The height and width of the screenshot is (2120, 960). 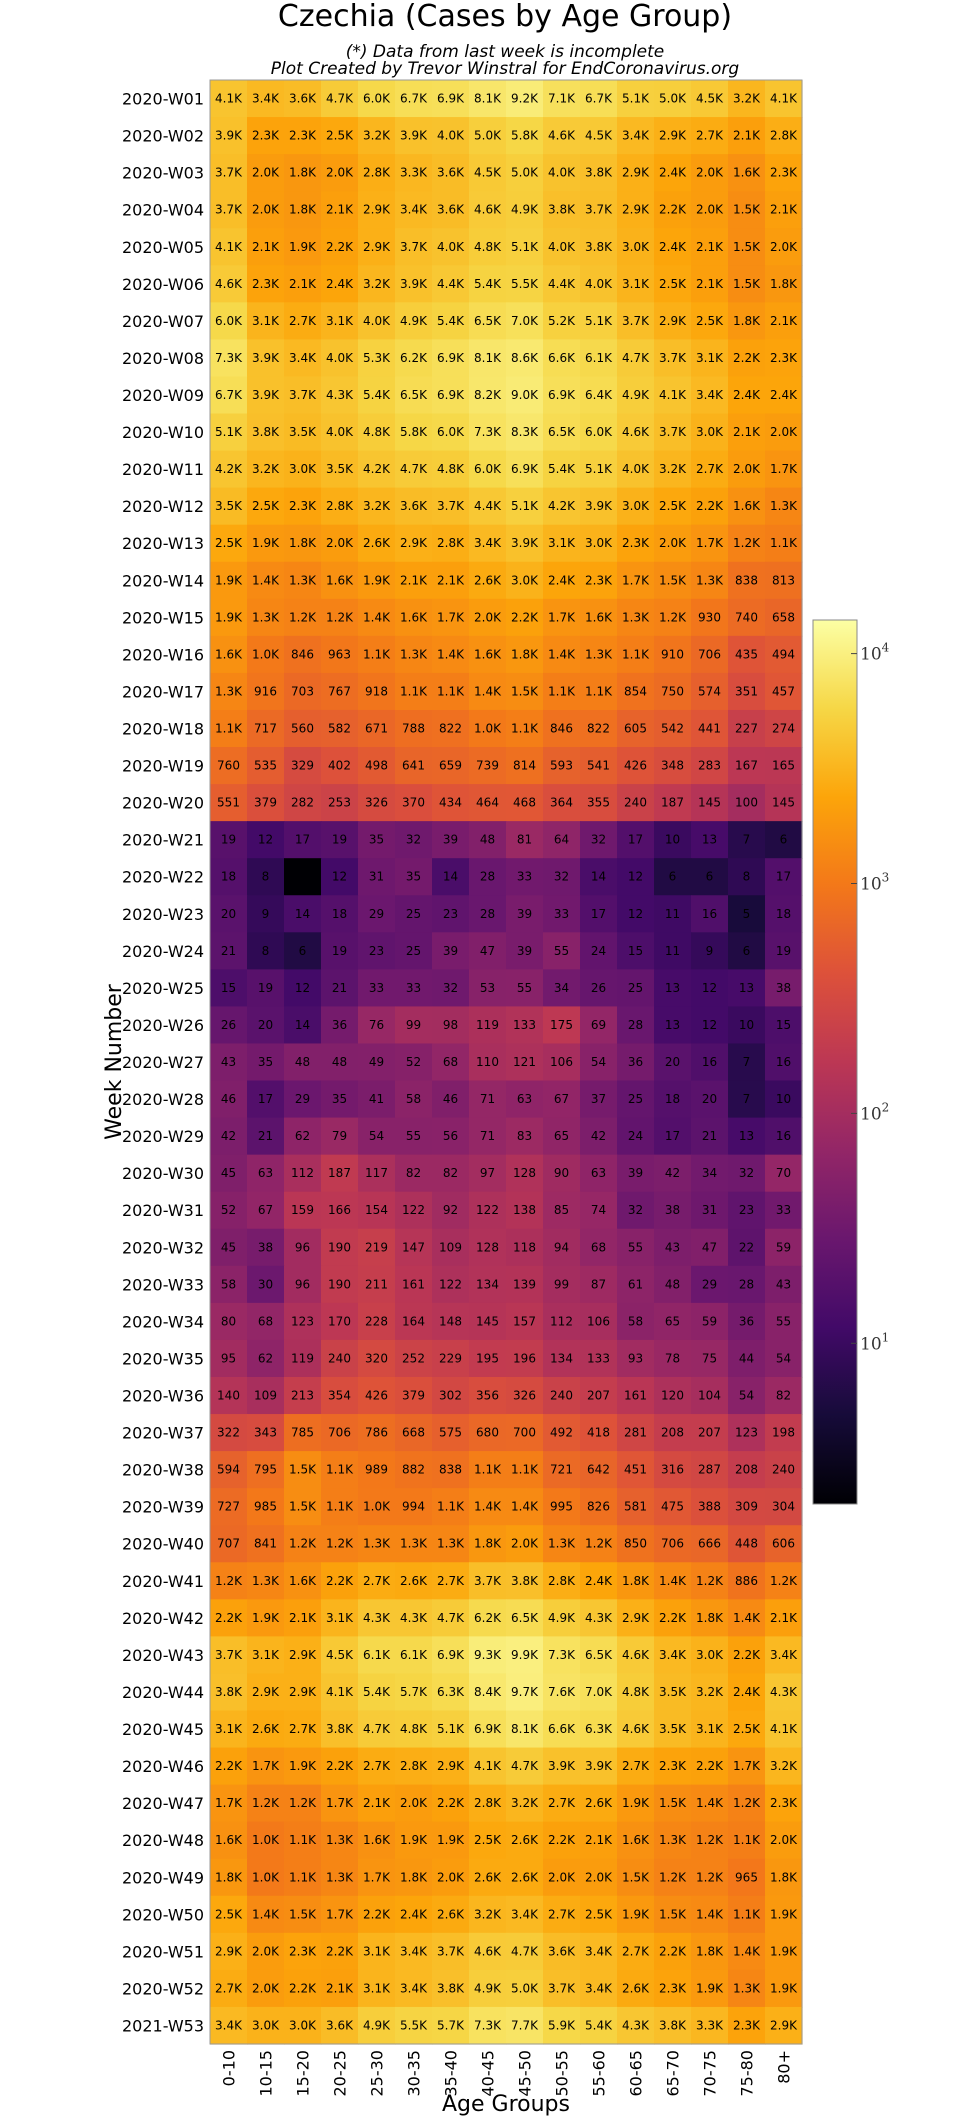 I want to click on cell-value-label: 21, so click(x=709, y=1136).